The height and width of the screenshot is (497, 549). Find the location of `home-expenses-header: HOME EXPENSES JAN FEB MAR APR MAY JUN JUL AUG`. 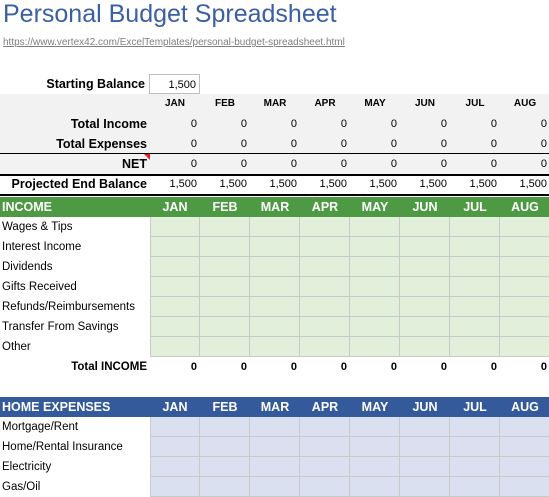

home-expenses-header: HOME EXPENSES JAN FEB MAR APR MAY JUN JUL AUG is located at coordinates (274, 407).